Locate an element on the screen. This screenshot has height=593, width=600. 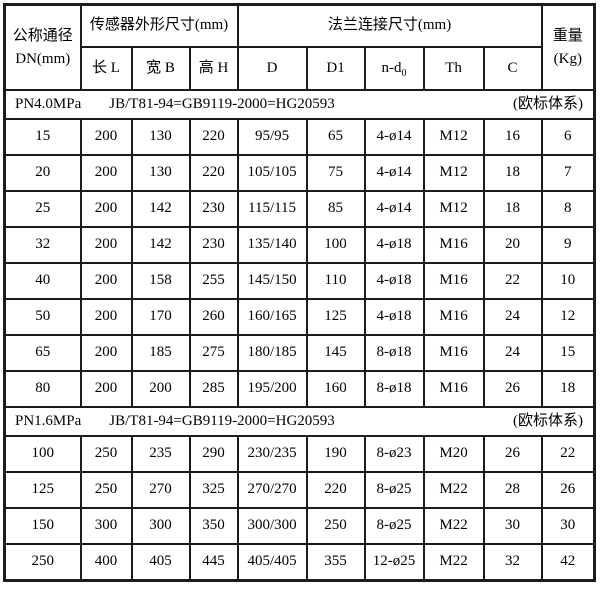
data-cell: 8 is located at coordinates (568, 209).